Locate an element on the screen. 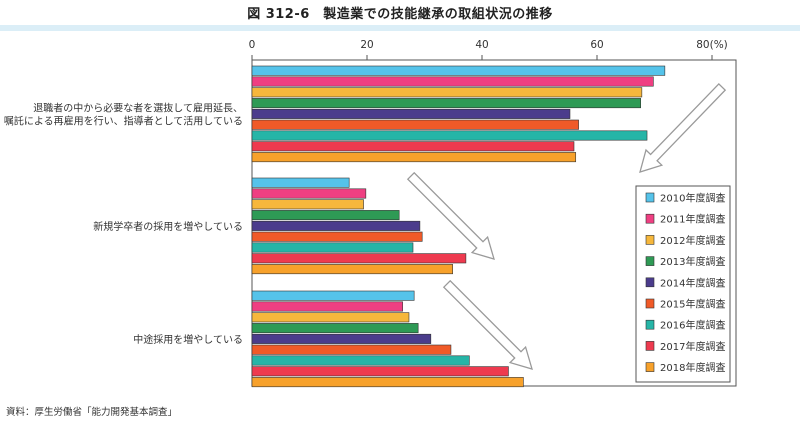  source-note: 資料：厚生労働省「能力開発基本調査」 is located at coordinates (92, 412).